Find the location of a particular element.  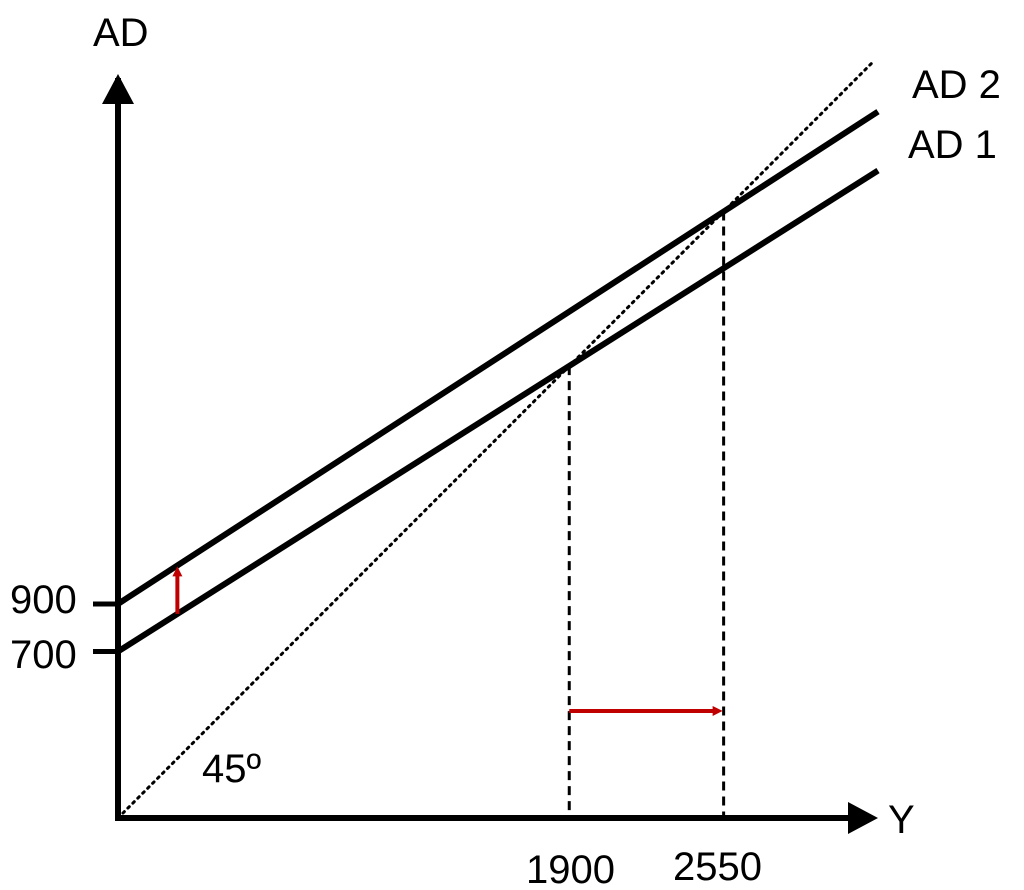

shift-arrow-layer is located at coordinates (447, 641).